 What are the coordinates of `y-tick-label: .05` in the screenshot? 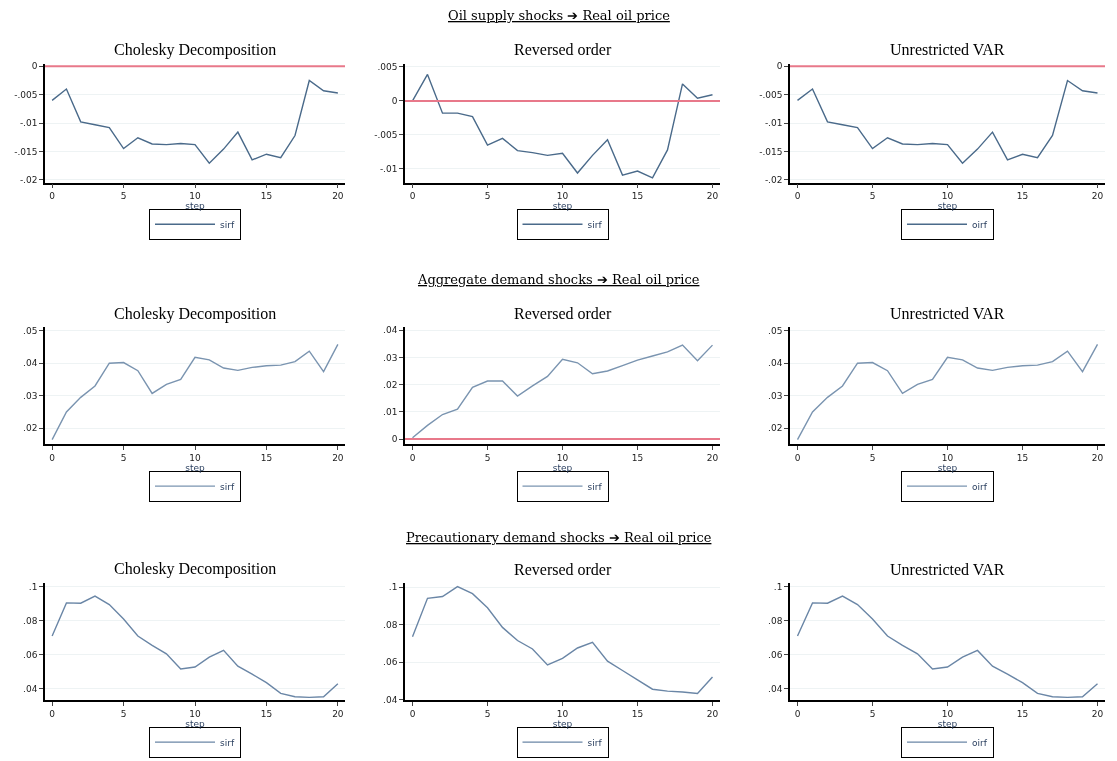 It's located at (30, 330).